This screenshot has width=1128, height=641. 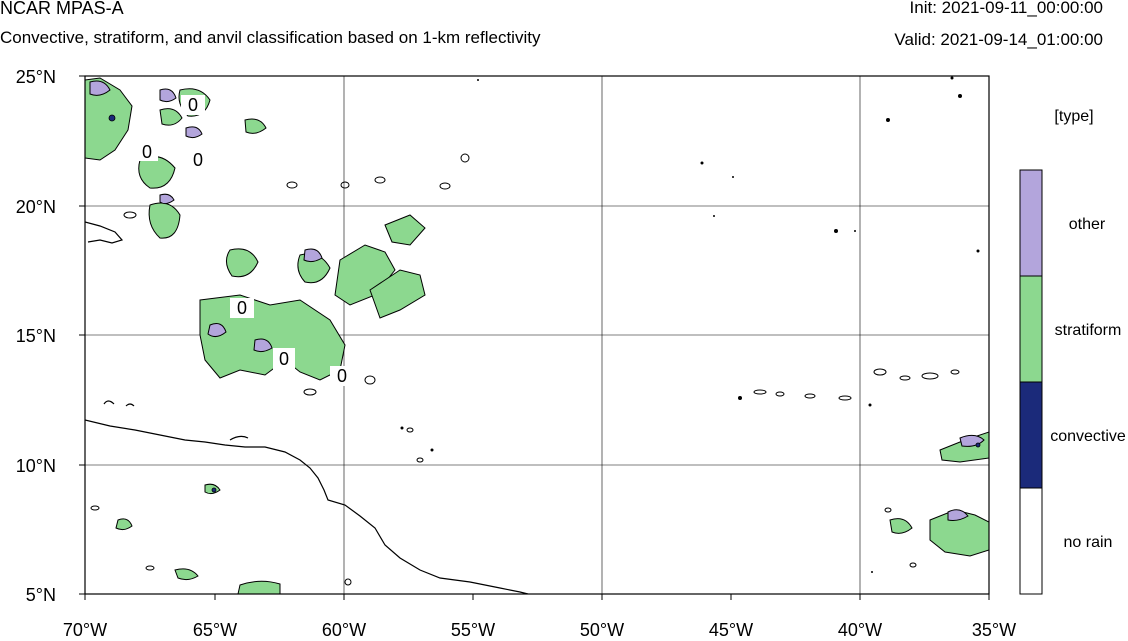 I want to click on lon-tick-label: 55°W, so click(x=473, y=630).